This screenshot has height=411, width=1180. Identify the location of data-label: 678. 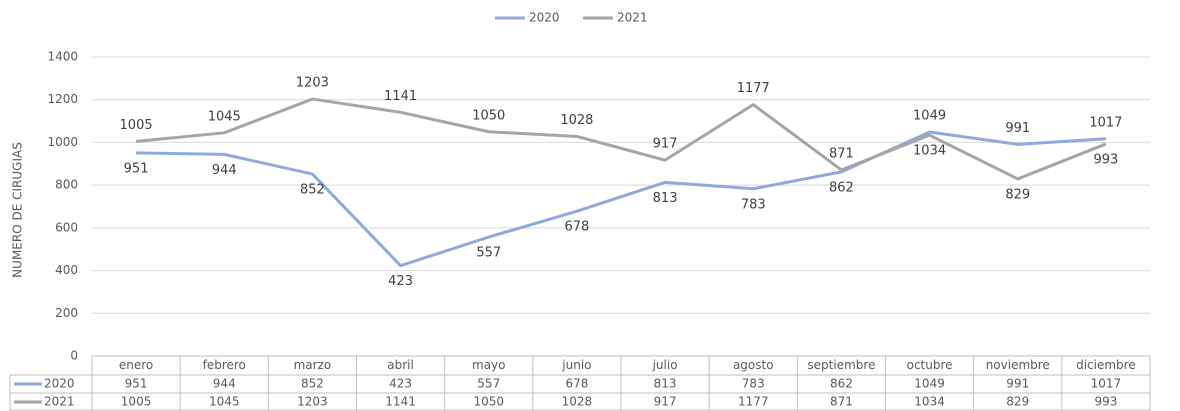
(577, 227).